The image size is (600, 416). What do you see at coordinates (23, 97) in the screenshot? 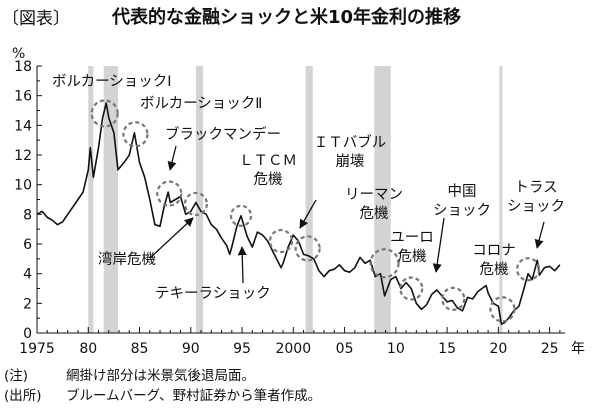
I see `y-tick-label: 16` at bounding box center [23, 97].